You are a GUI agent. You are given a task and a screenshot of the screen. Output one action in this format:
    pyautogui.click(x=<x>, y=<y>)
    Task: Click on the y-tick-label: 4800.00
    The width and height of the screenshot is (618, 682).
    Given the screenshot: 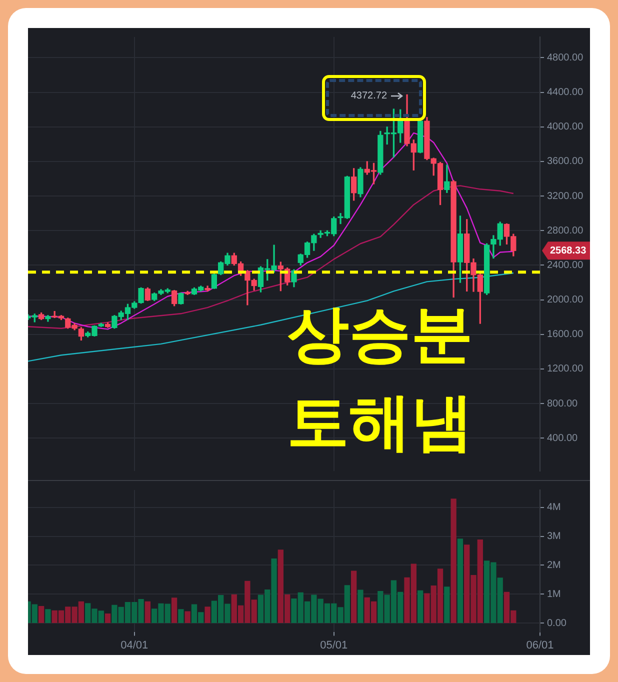 What is the action you would take?
    pyautogui.click(x=565, y=58)
    